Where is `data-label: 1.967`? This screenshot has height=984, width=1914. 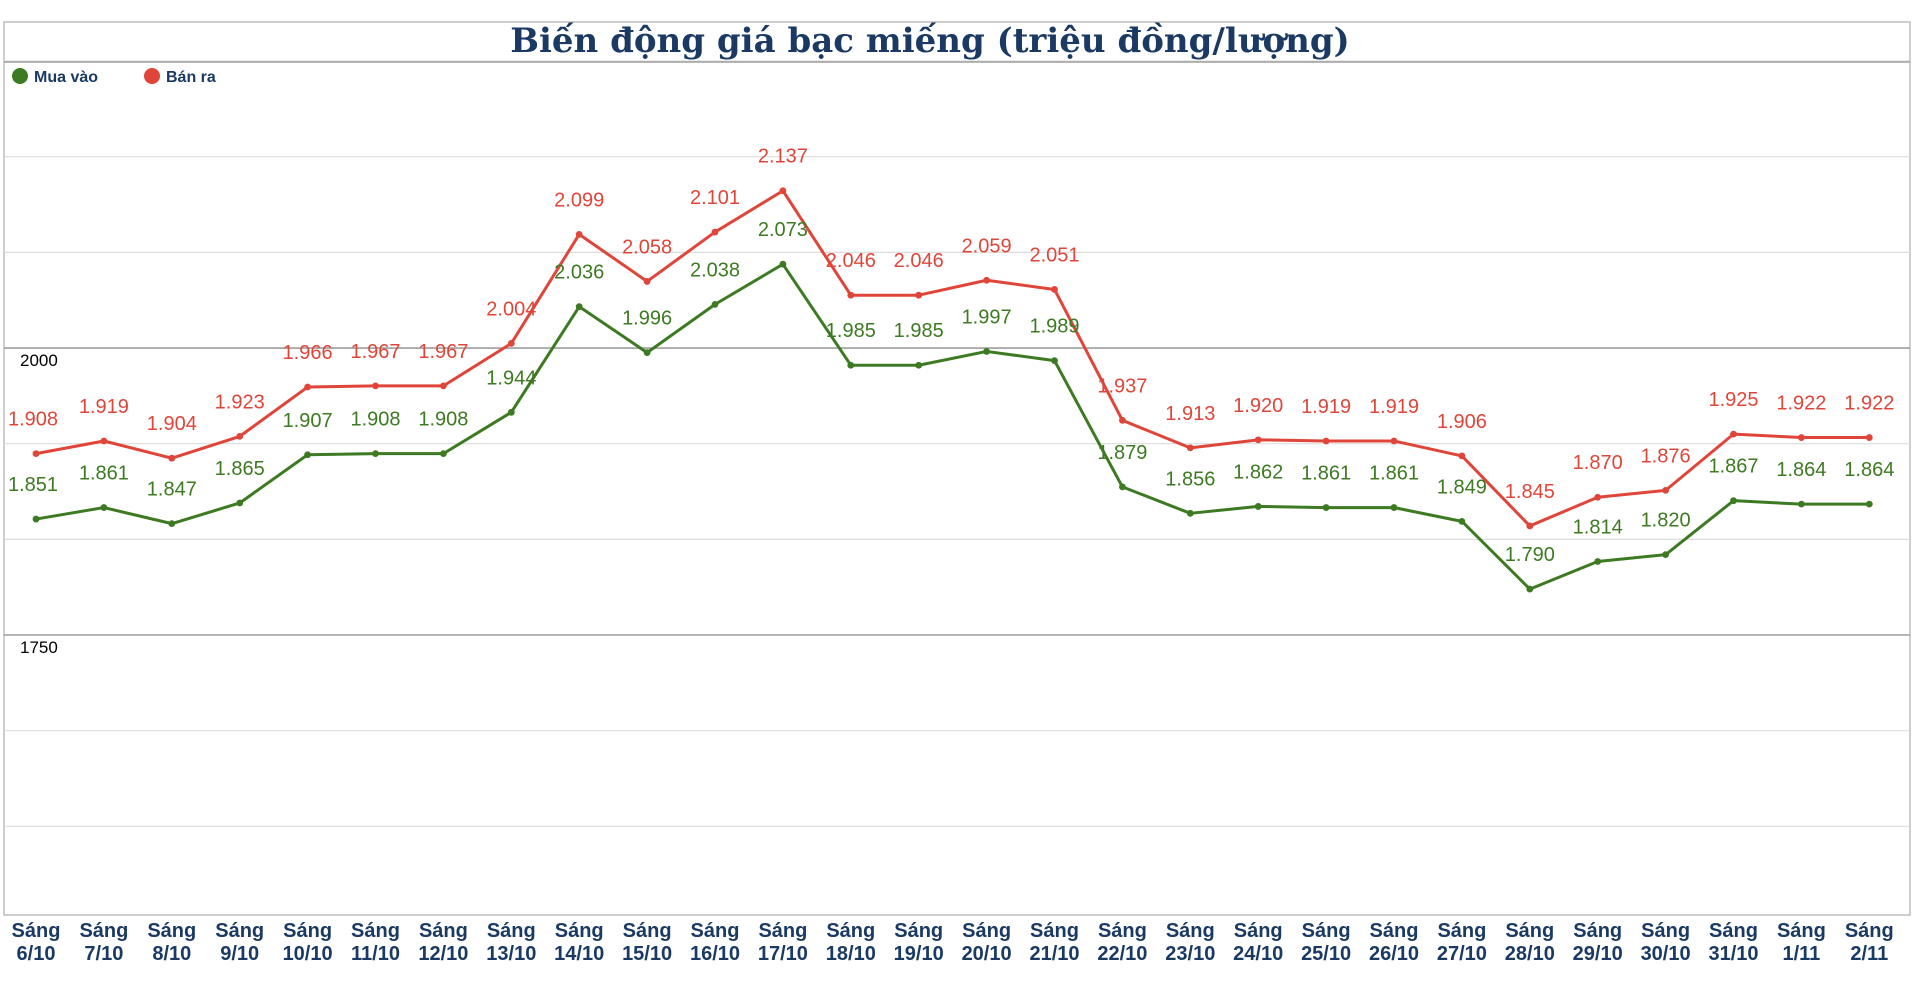 data-label: 1.967 is located at coordinates (375, 352).